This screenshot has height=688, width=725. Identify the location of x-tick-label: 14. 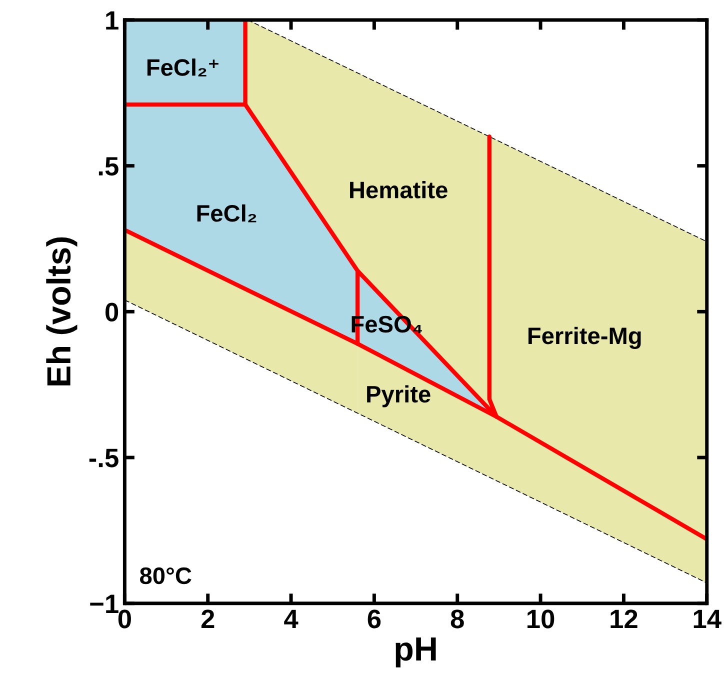
(708, 619).